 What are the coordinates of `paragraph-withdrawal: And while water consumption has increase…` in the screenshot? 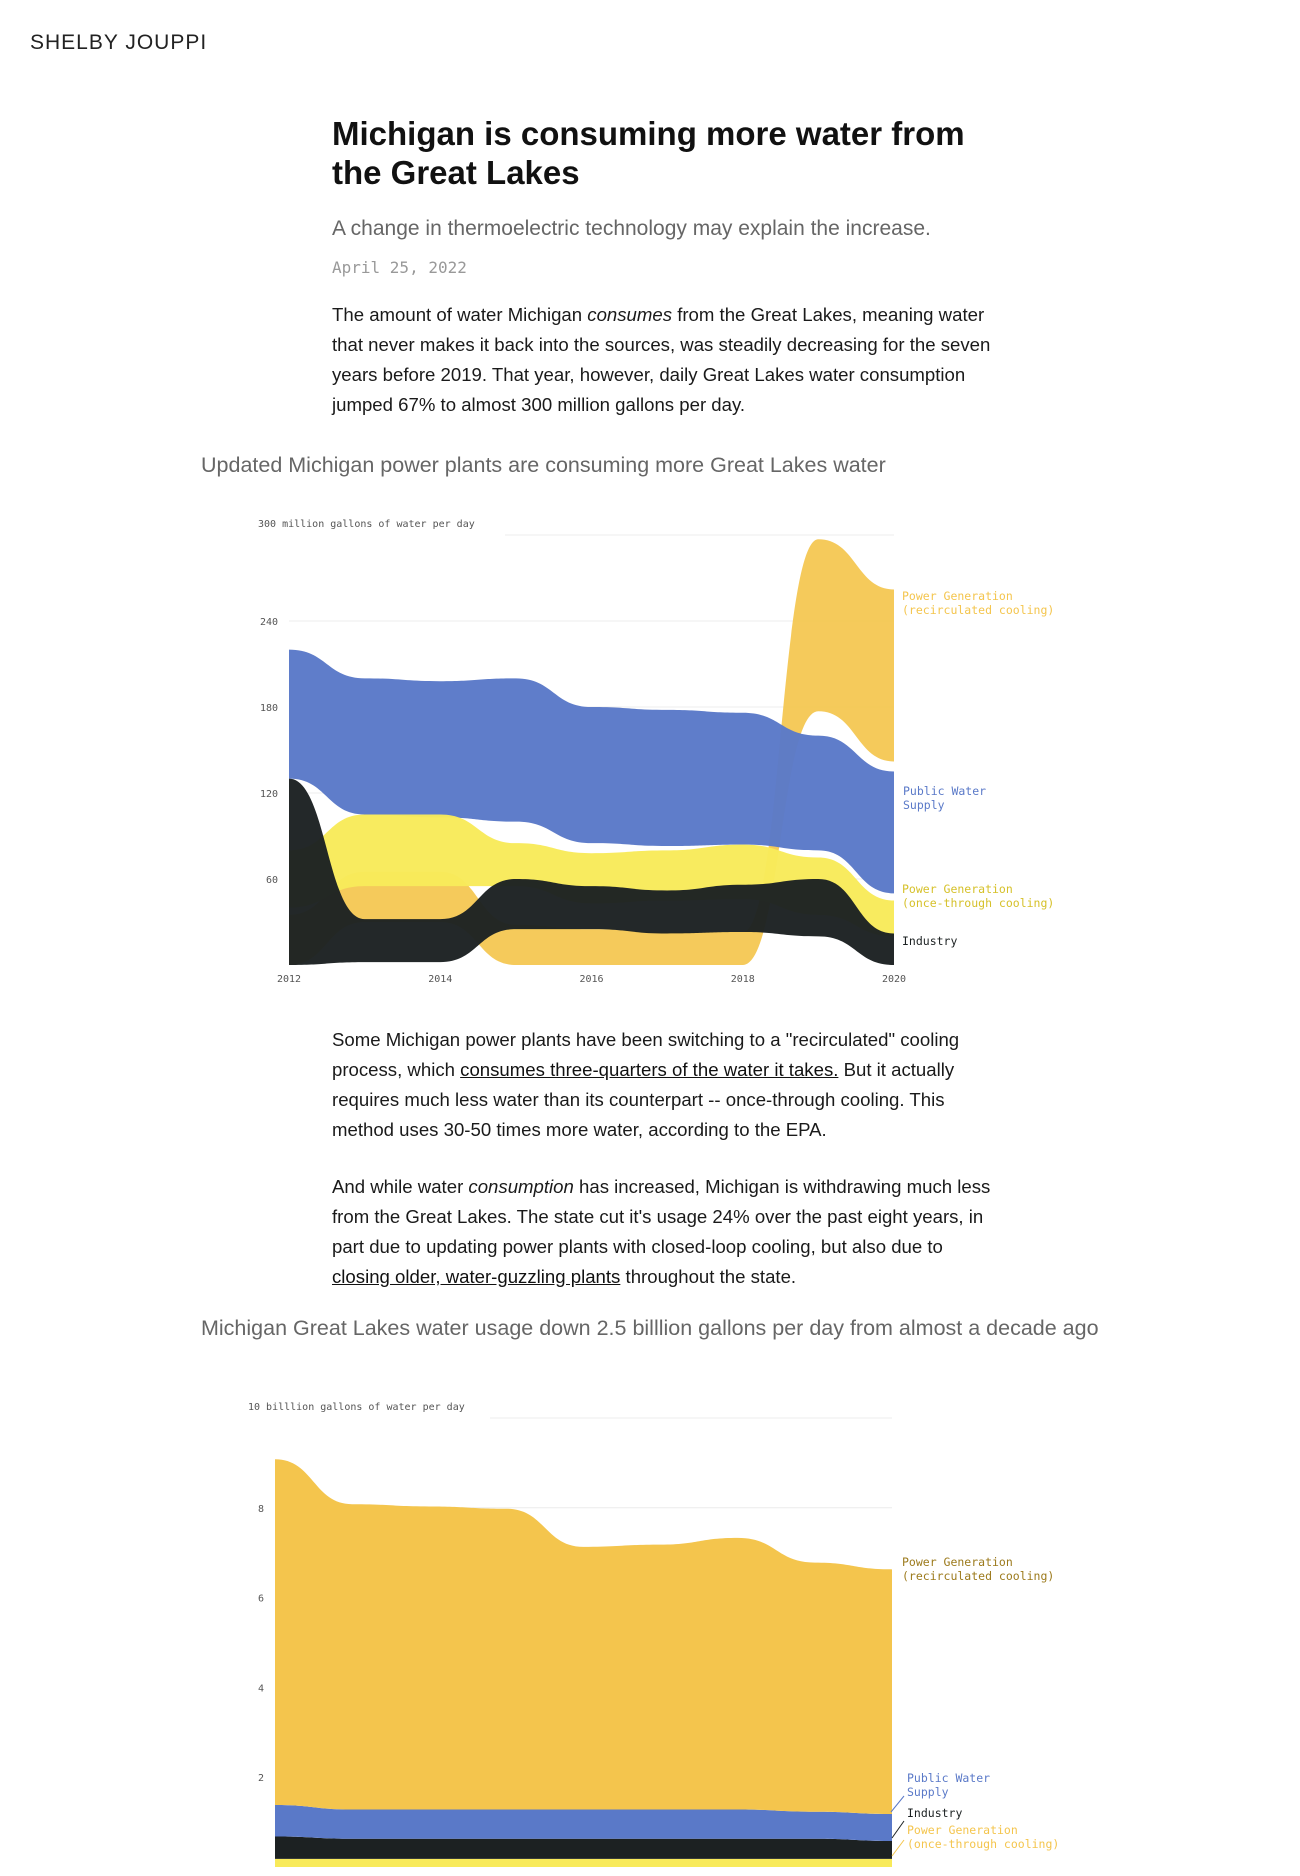 It's located at (662, 1232).